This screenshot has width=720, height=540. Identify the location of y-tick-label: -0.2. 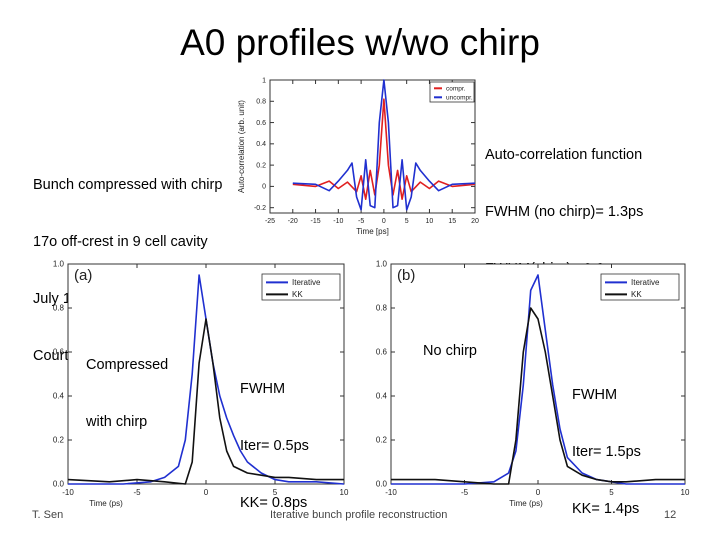
(260, 208).